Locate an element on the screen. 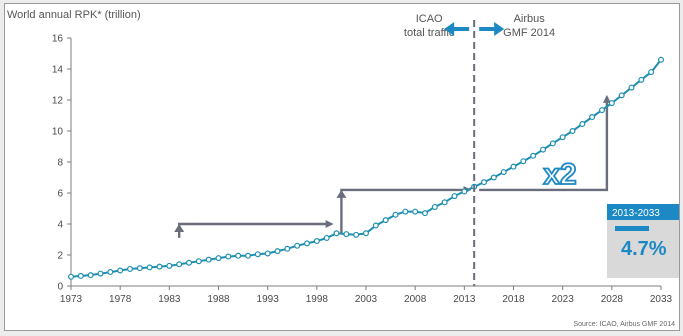  right-annotation-line2: GMF 2014 is located at coordinates (529, 33).